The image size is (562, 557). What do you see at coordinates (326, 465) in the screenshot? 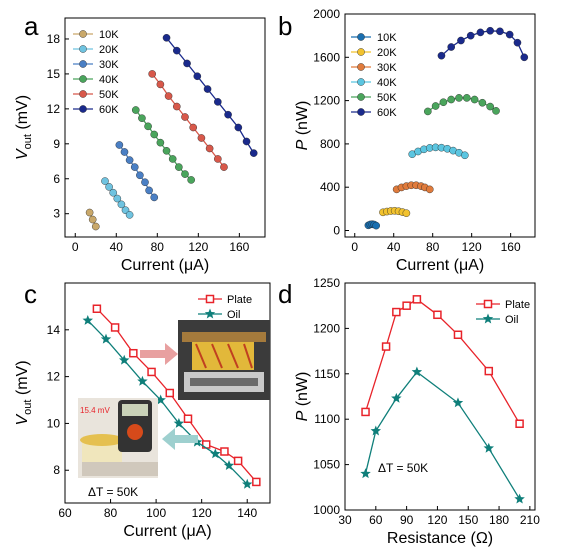
I see `y-tick-label: 1050` at bounding box center [326, 465].